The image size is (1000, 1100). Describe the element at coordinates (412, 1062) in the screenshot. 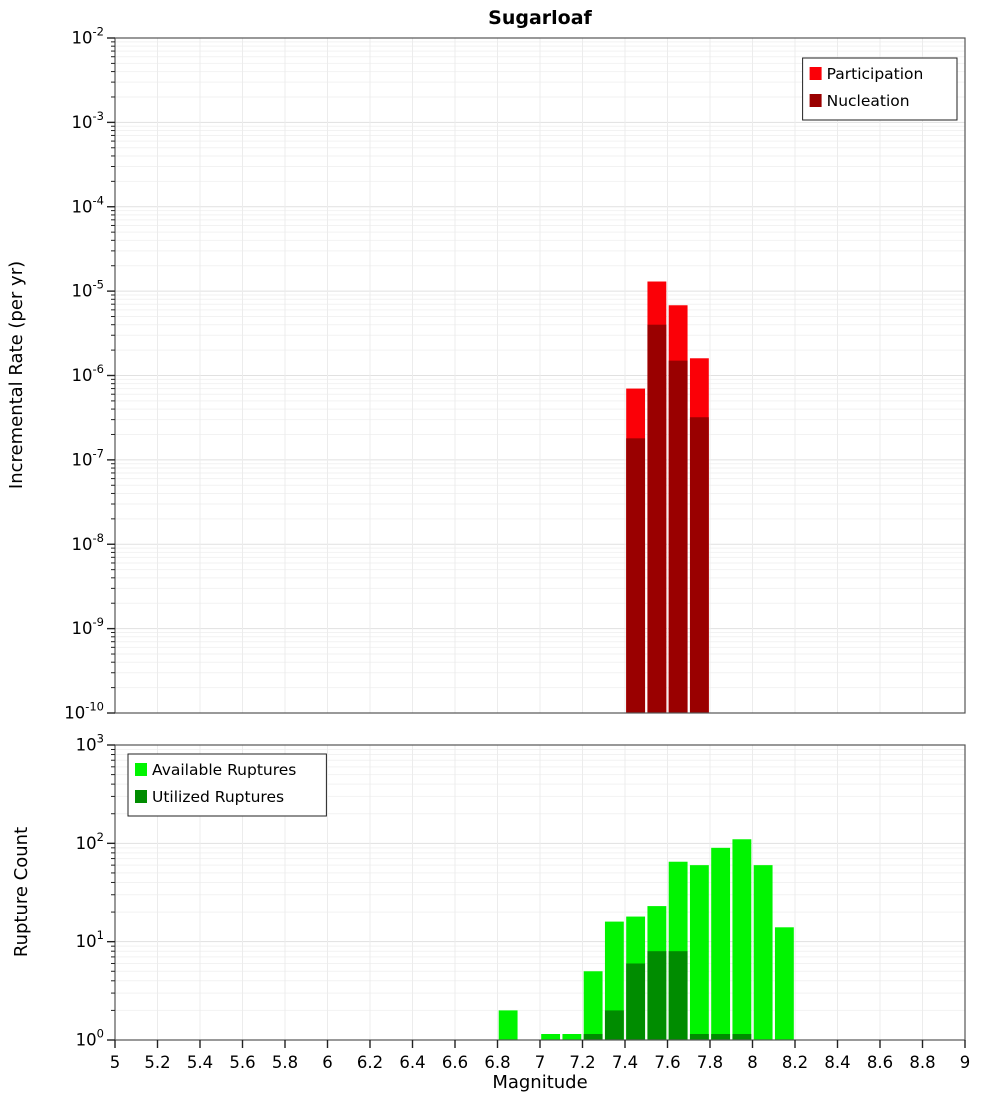

I see `x-tick-label: 6.4` at that location.